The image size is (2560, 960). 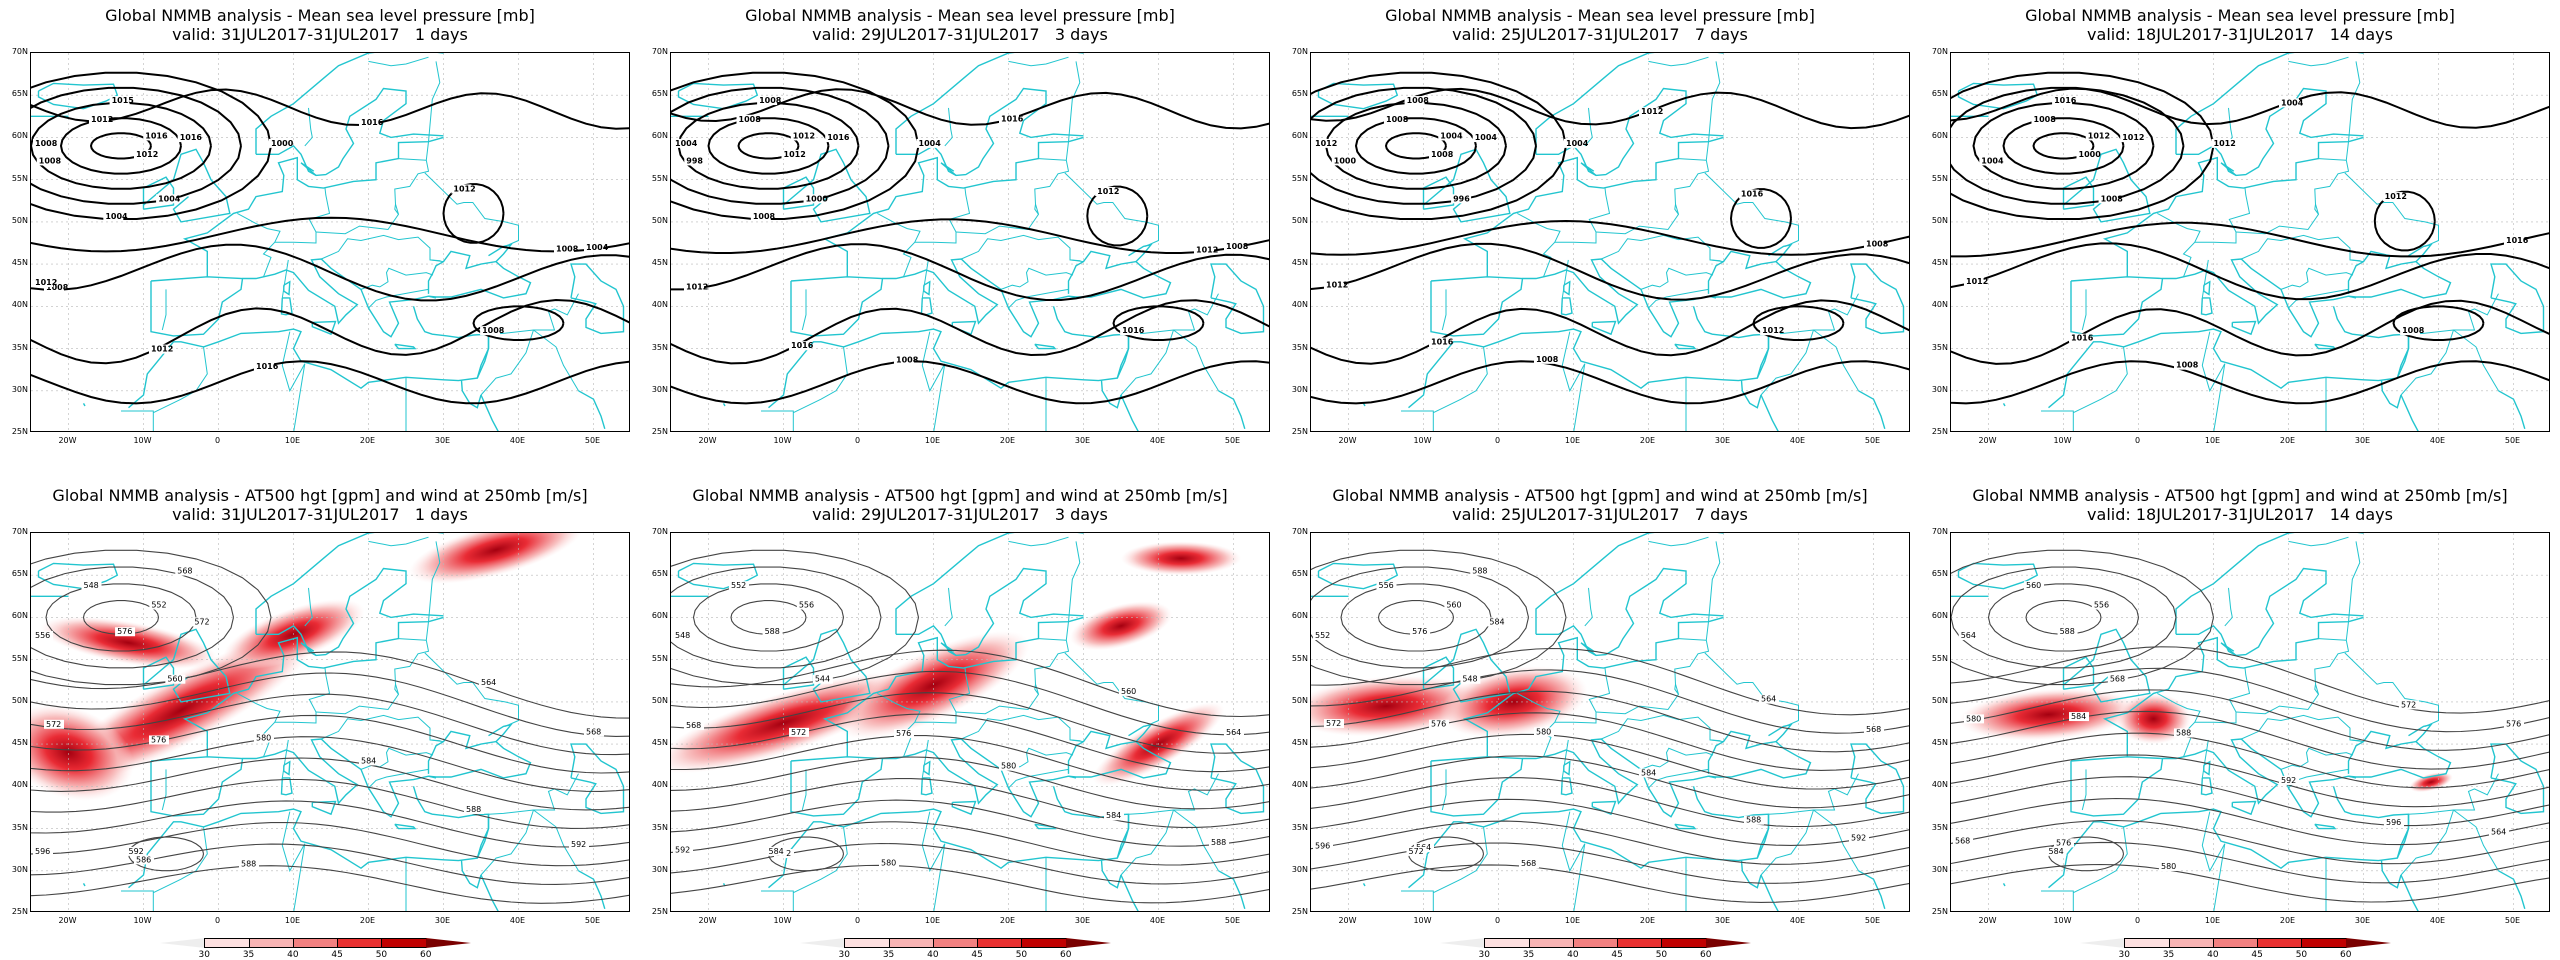 I want to click on lon-label: 20E, so click(x=2287, y=920).